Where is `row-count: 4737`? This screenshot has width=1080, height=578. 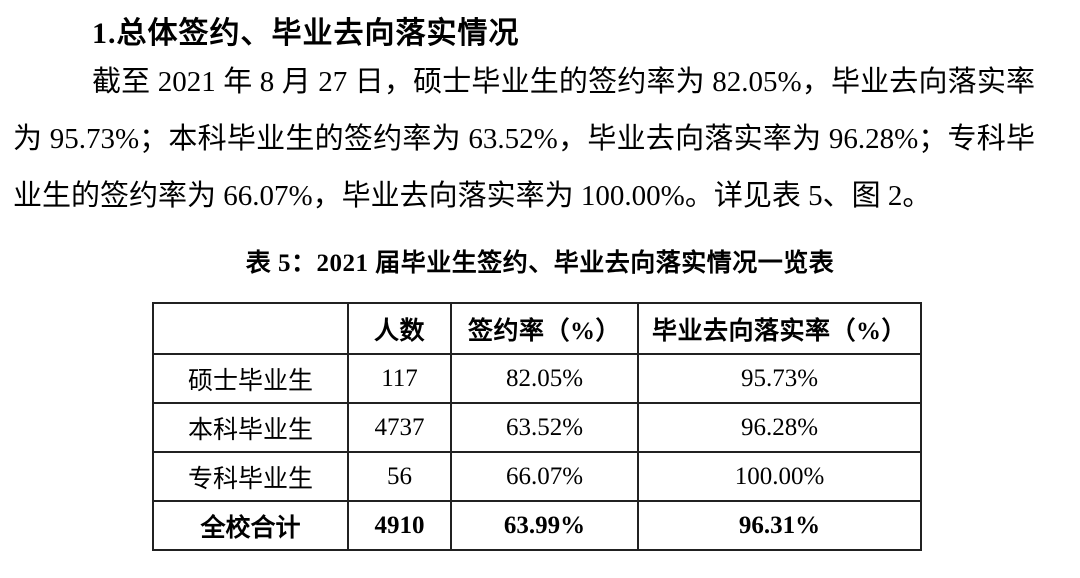 row-count: 4737 is located at coordinates (399, 427).